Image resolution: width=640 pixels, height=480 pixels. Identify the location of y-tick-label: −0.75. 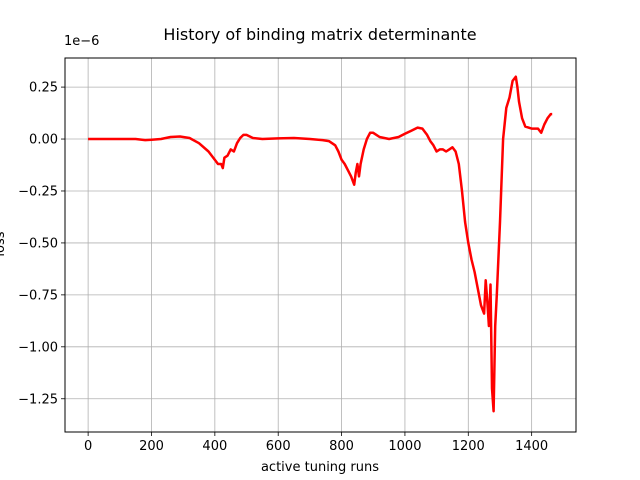
(38, 295).